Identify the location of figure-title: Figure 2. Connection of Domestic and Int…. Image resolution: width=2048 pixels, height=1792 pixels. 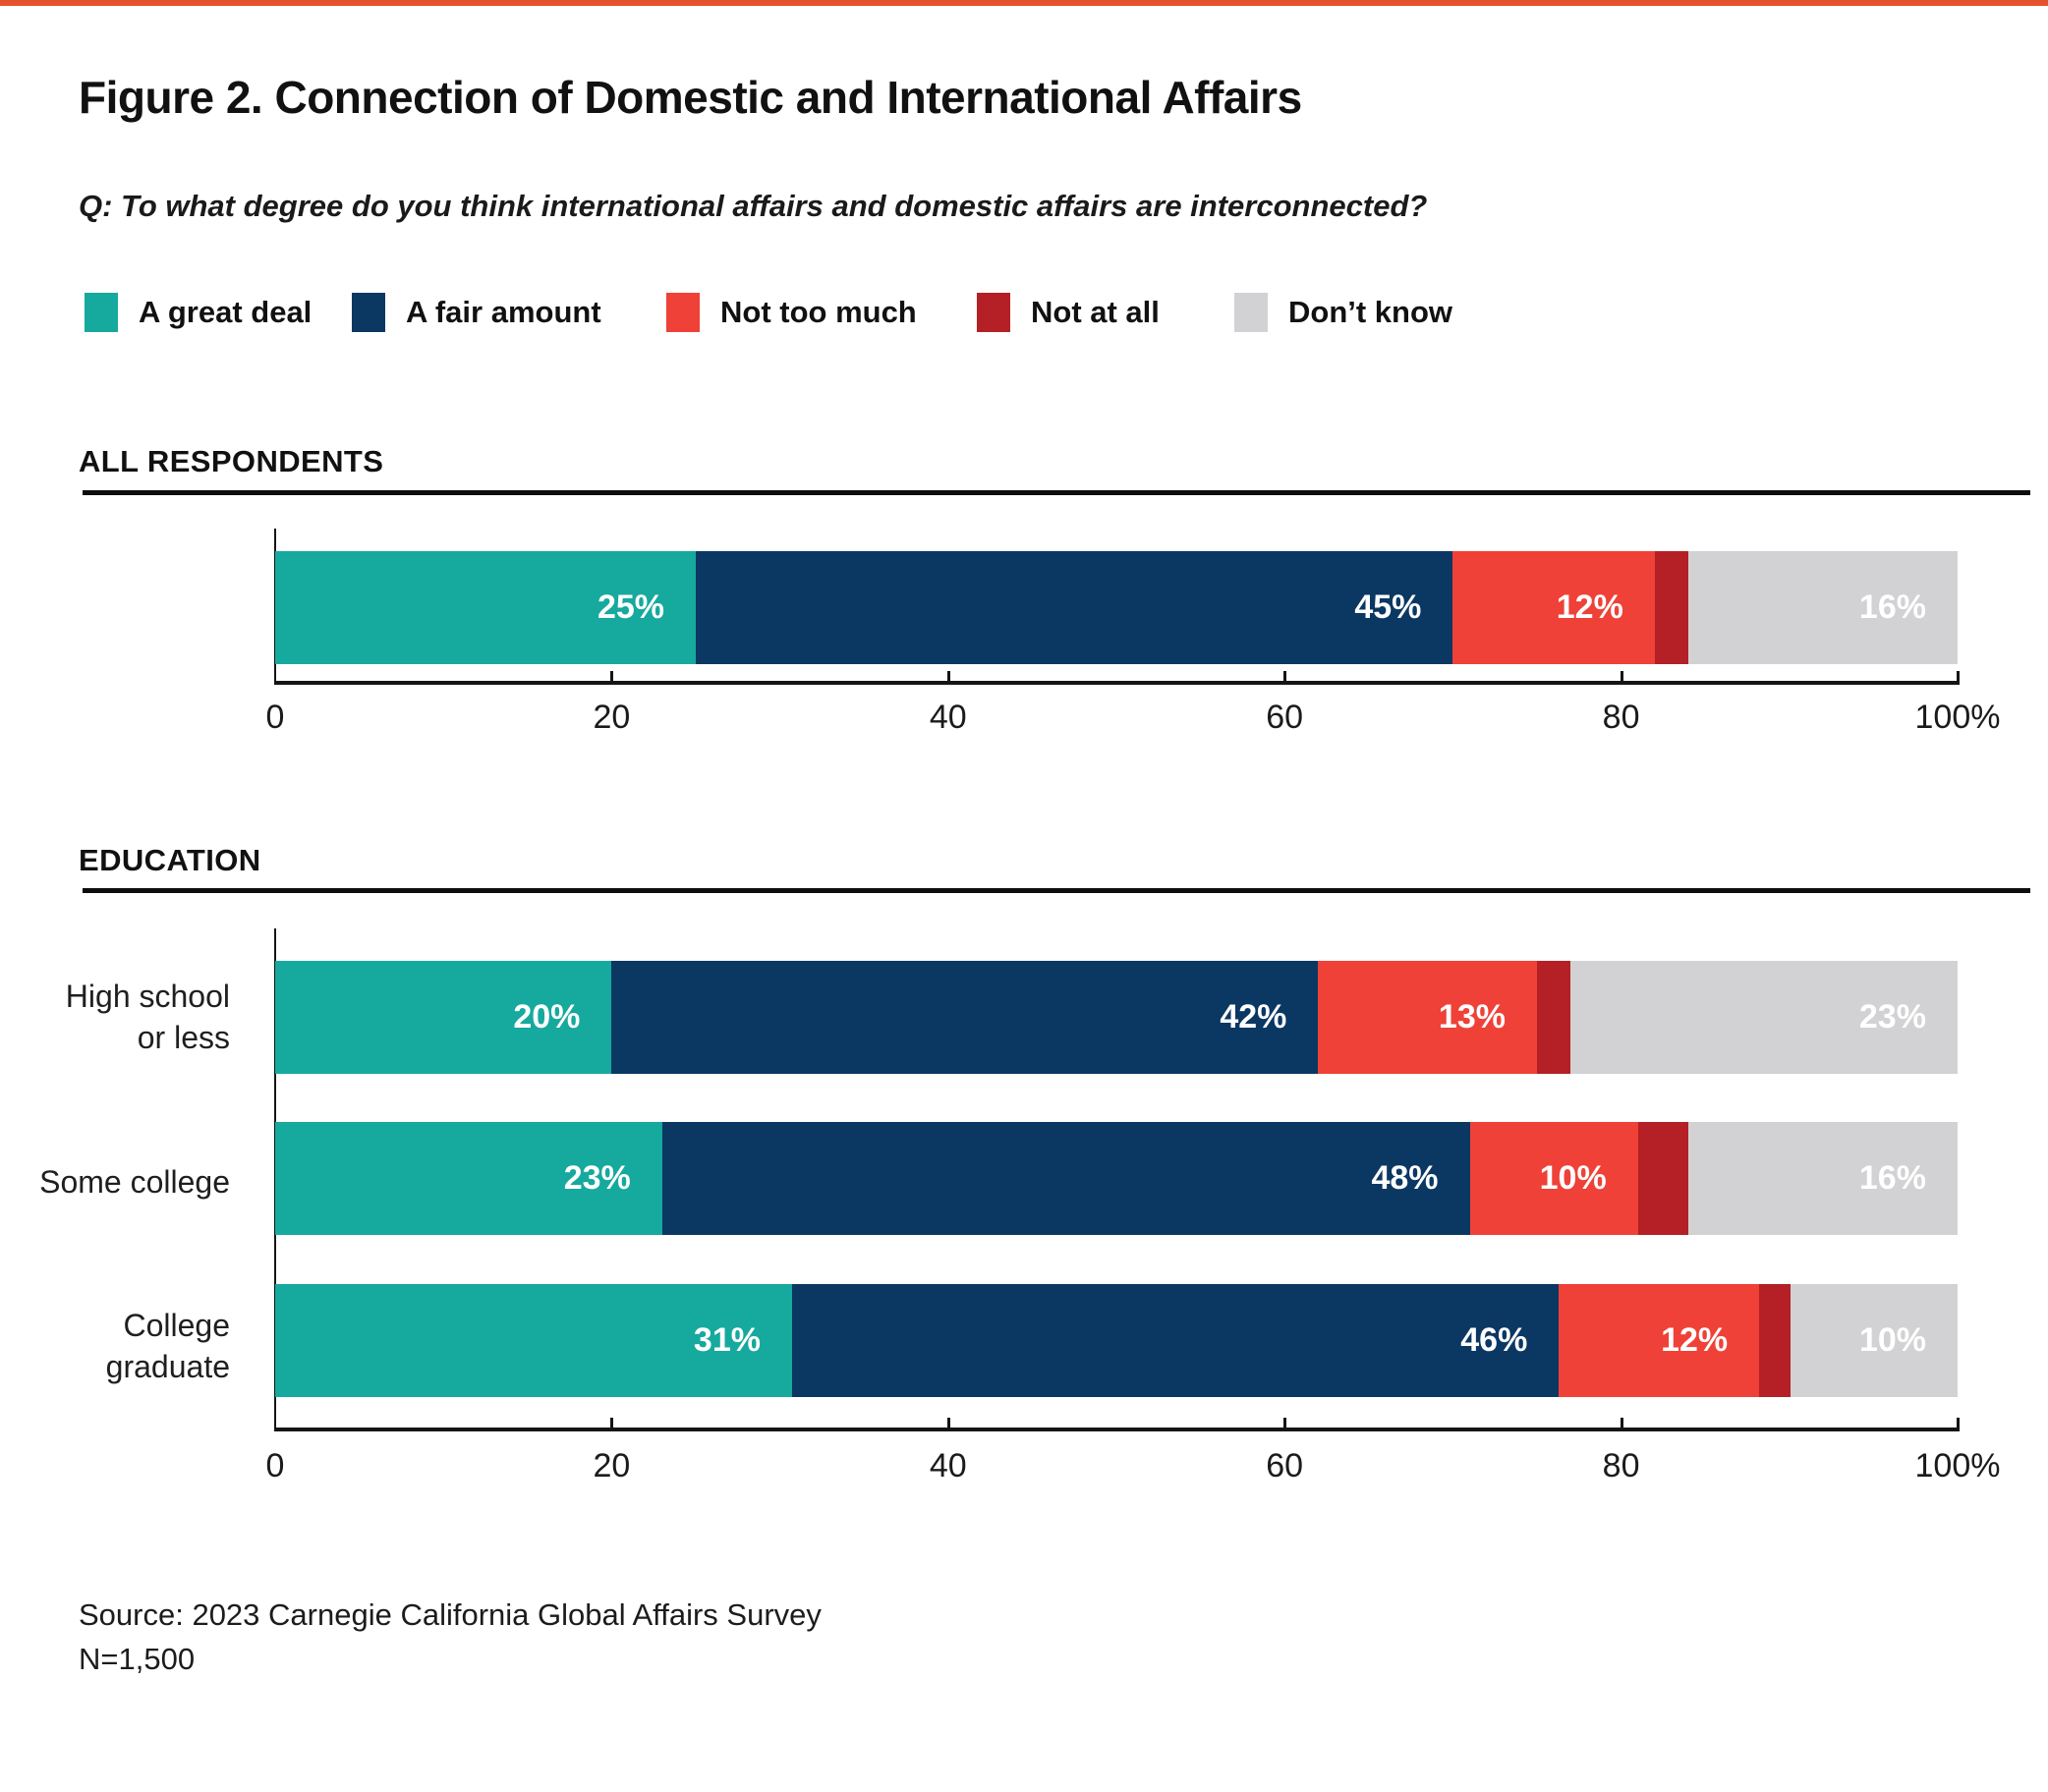
(690, 97).